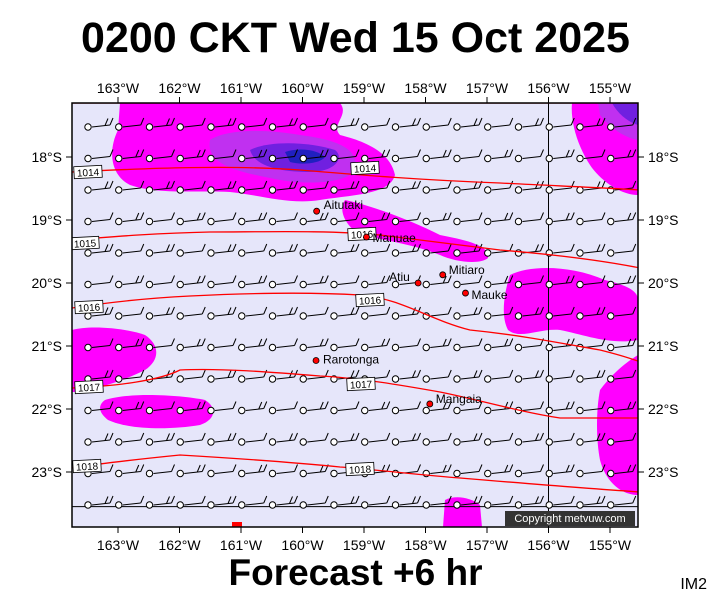 This screenshot has height=600, width=711. I want to click on town-dot, so click(418, 283).